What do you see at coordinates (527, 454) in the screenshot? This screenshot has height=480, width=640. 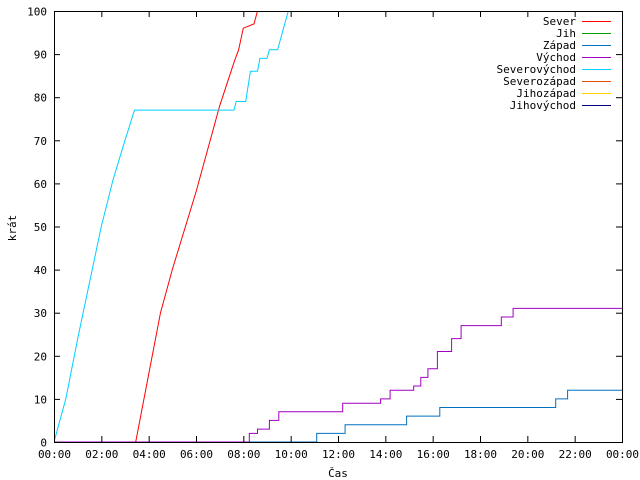 I see `x-tick-label: 20:00` at bounding box center [527, 454].